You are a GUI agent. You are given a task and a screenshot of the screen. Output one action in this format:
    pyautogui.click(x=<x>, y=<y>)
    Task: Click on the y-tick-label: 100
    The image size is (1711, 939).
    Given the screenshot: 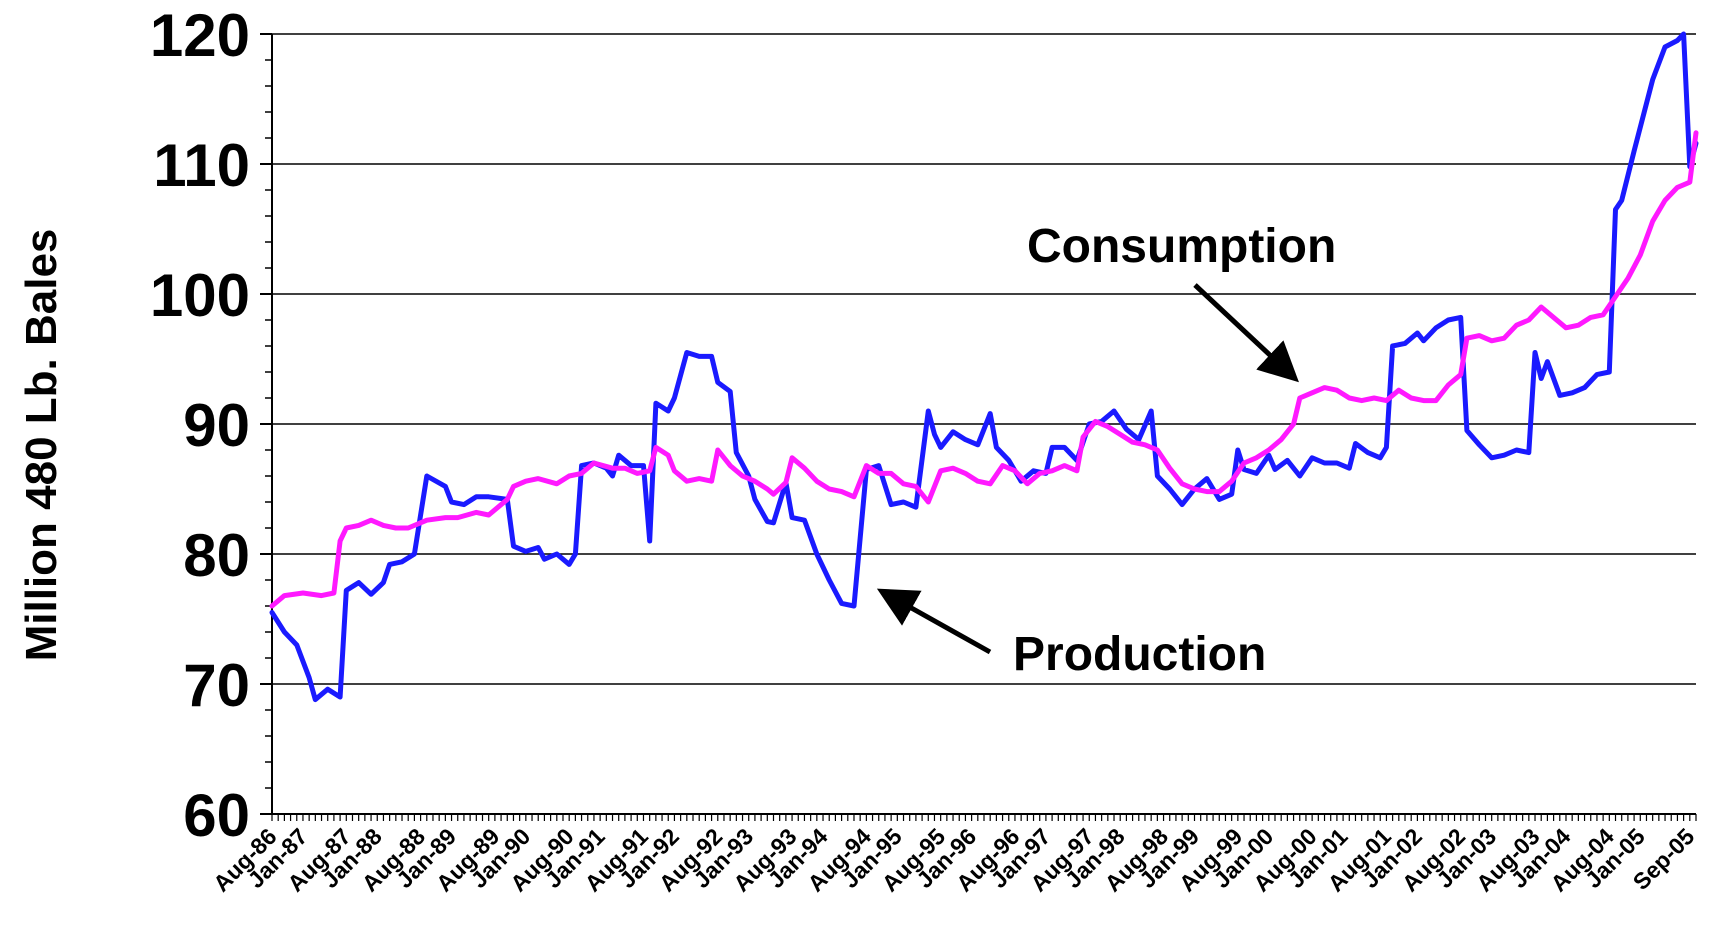 What is the action you would take?
    pyautogui.click(x=200, y=295)
    